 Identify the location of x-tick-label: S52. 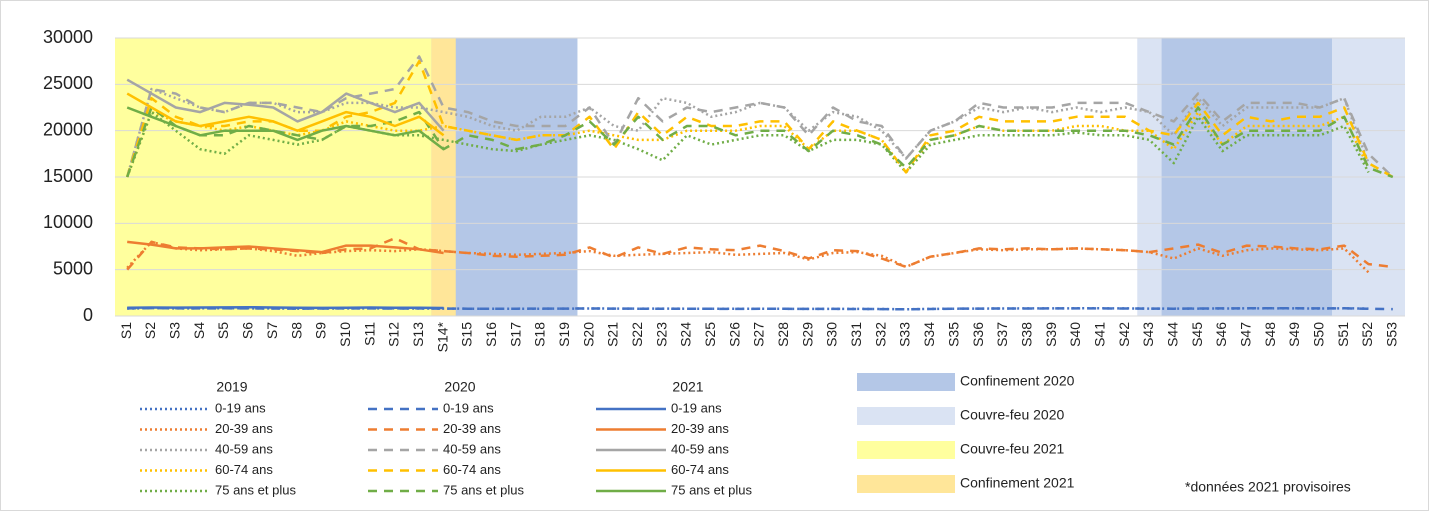
(1367, 334).